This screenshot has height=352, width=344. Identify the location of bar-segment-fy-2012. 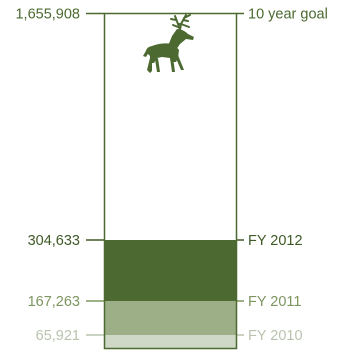
(170, 270).